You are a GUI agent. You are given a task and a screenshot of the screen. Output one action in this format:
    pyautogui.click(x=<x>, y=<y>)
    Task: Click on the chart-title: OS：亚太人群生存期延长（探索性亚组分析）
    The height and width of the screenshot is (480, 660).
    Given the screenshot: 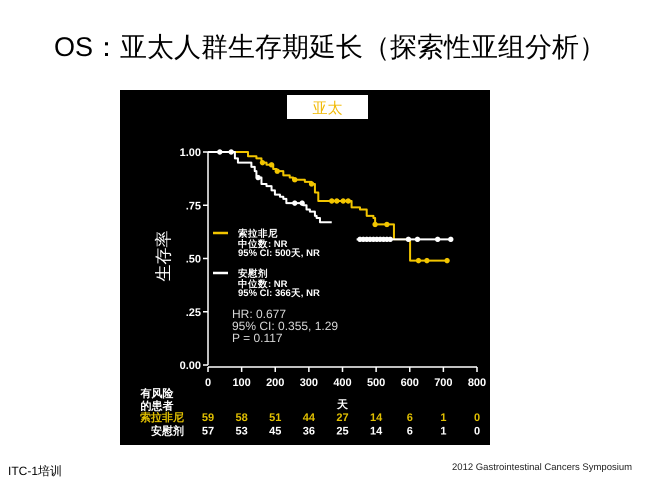 What is the action you would take?
    pyautogui.click(x=330, y=47)
    